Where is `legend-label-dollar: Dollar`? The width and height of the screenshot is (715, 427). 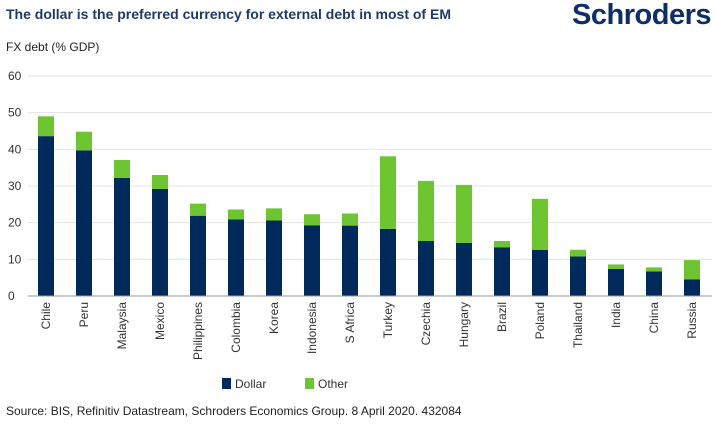 legend-label-dollar: Dollar is located at coordinates (250, 384).